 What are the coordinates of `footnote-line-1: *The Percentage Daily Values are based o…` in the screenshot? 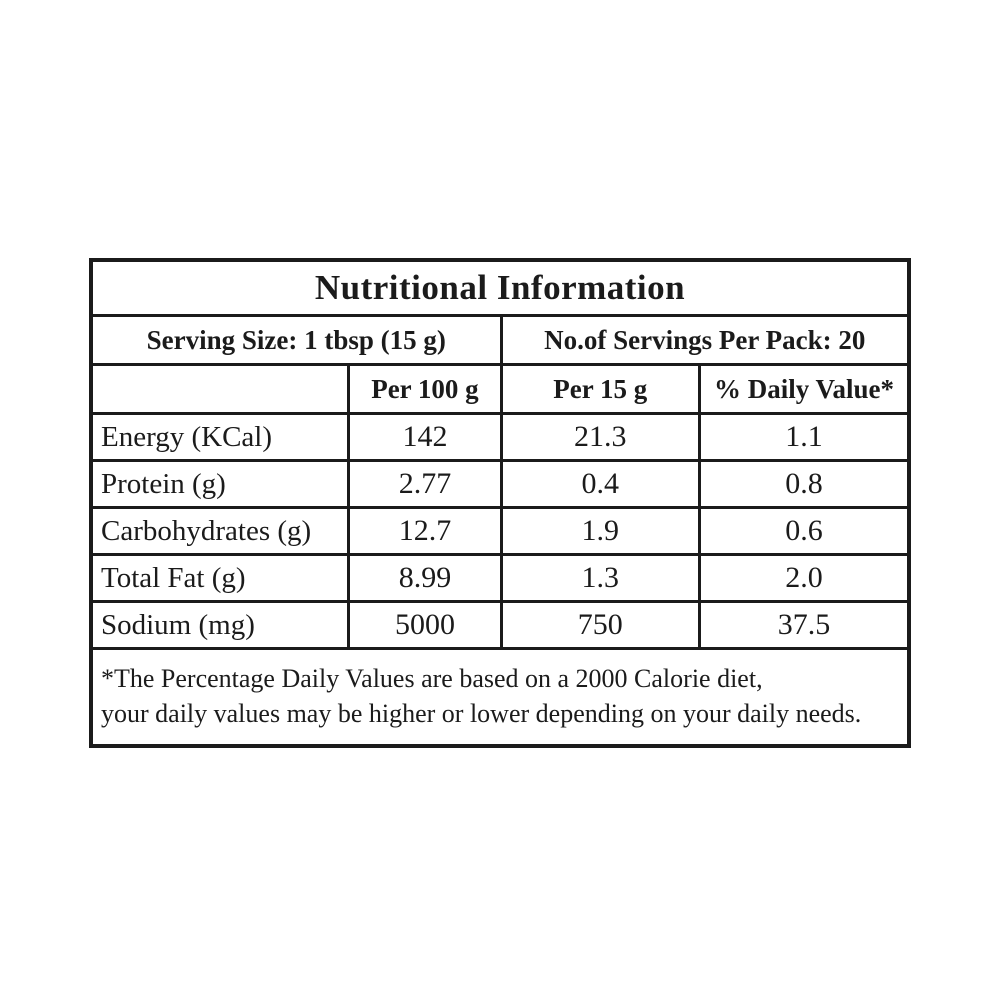 It's located at (432, 678).